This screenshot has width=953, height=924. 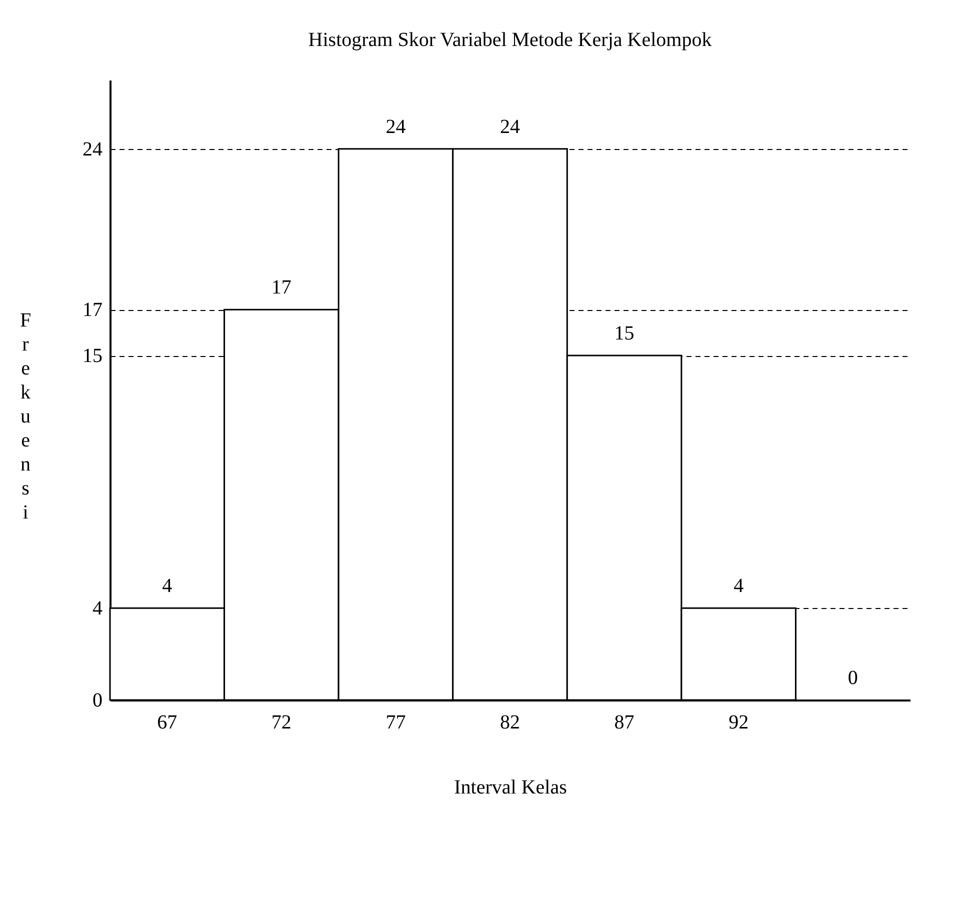 What do you see at coordinates (510, 40) in the screenshot?
I see `chart-title: Histogram Skor Variabel Metode Kerja Kelompok` at bounding box center [510, 40].